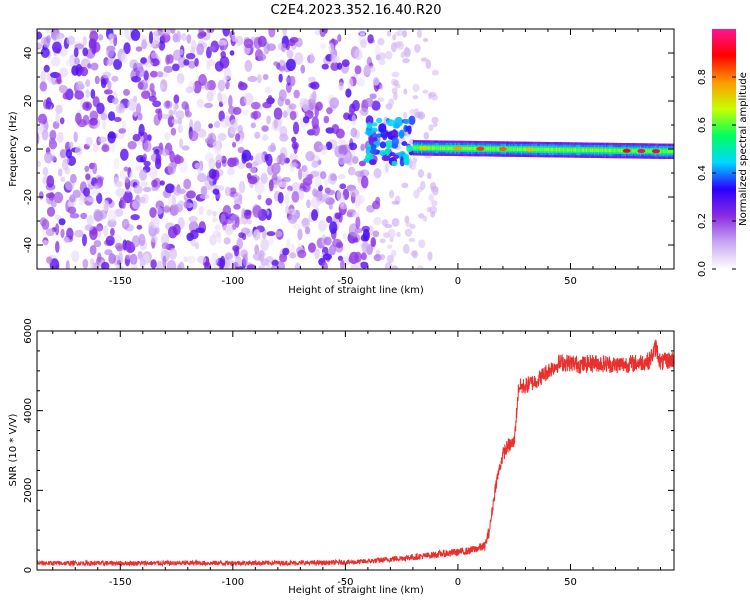 The width and height of the screenshot is (750, 600). Describe the element at coordinates (570, 281) in the screenshot. I see `x-tick-label: 50` at that location.